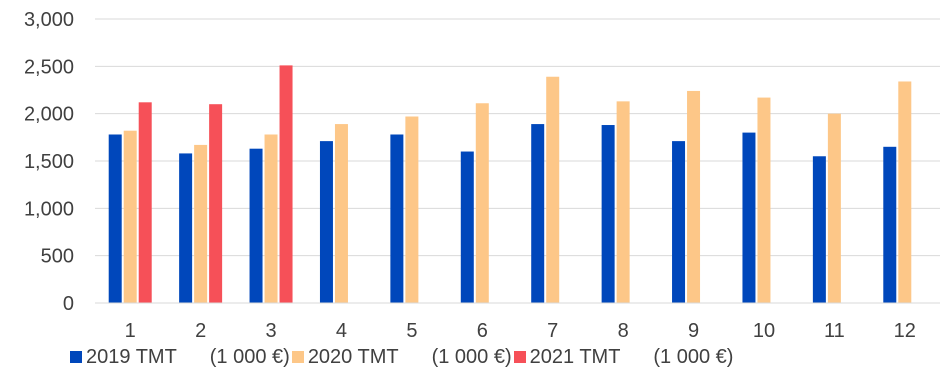 This screenshot has height=372, width=949. Describe the element at coordinates (905, 331) in the screenshot. I see `x-tick-label: 12` at that location.